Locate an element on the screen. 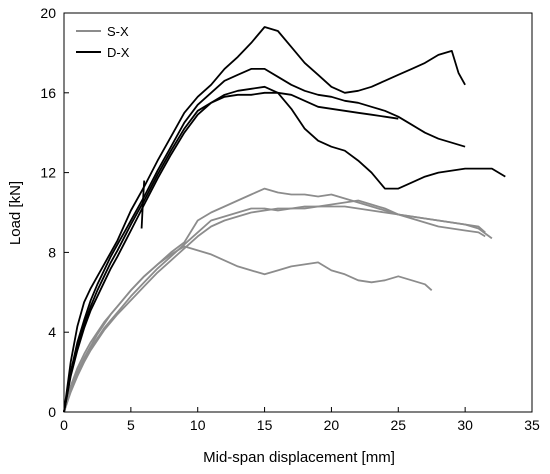 The image size is (550, 474). x-axis-label: Mid-span displacement [mm] is located at coordinates (299, 457).